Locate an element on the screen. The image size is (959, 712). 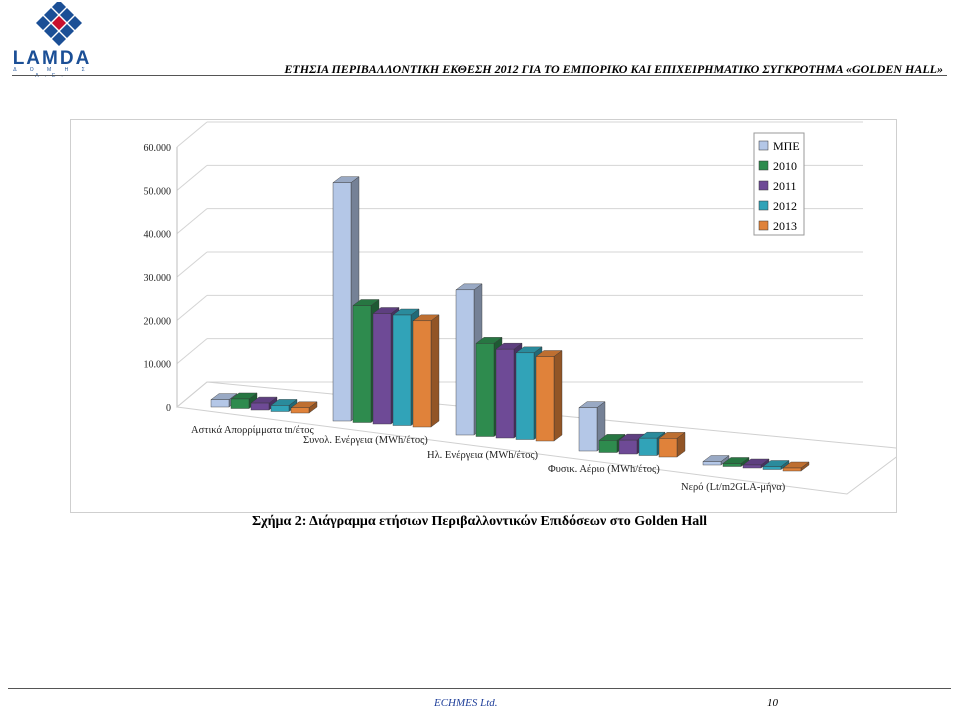
chart-legend: ΜΠΕ 2010 2011 2012 2013 is located at coordinates (779, 184).